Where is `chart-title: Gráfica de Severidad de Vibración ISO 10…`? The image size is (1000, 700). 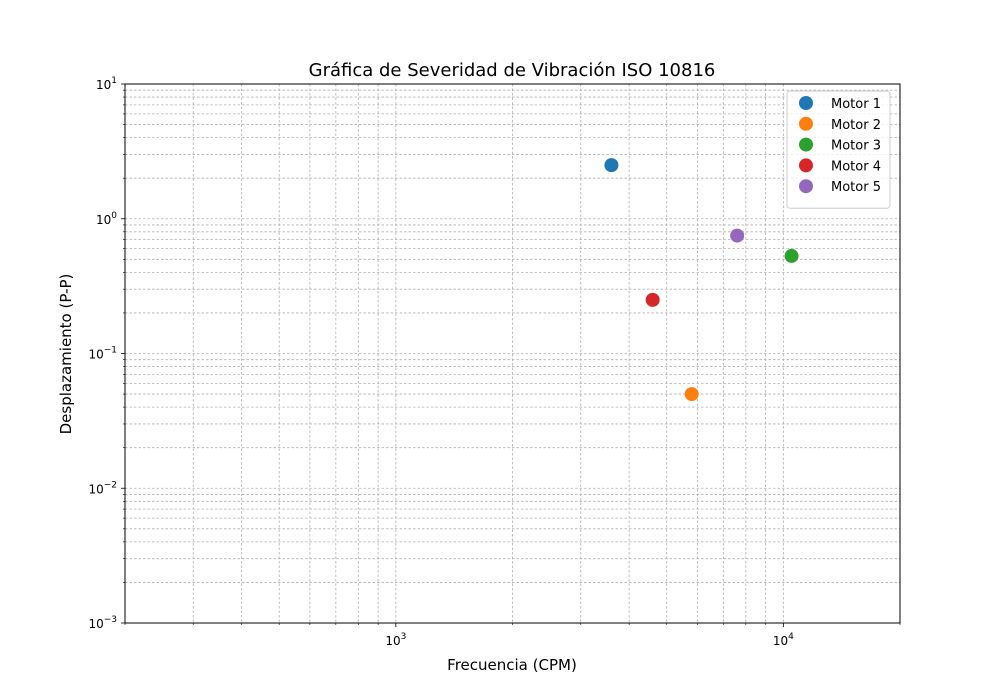 chart-title: Gráfica de Severidad de Vibración ISO 10… is located at coordinates (512, 70).